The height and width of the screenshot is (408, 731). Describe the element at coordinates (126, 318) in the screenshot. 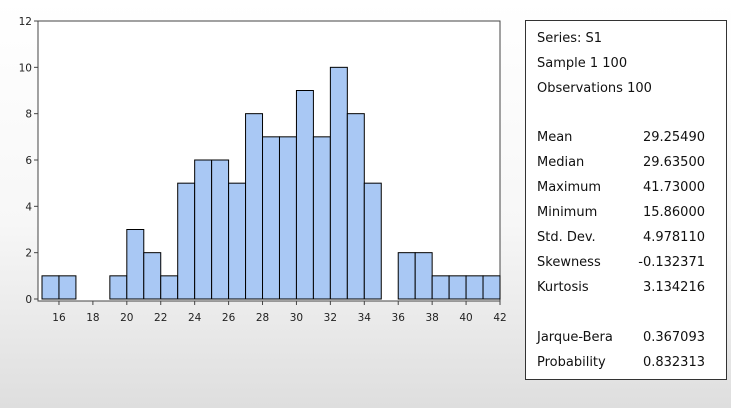

I see `x-tick-label: 20` at that location.